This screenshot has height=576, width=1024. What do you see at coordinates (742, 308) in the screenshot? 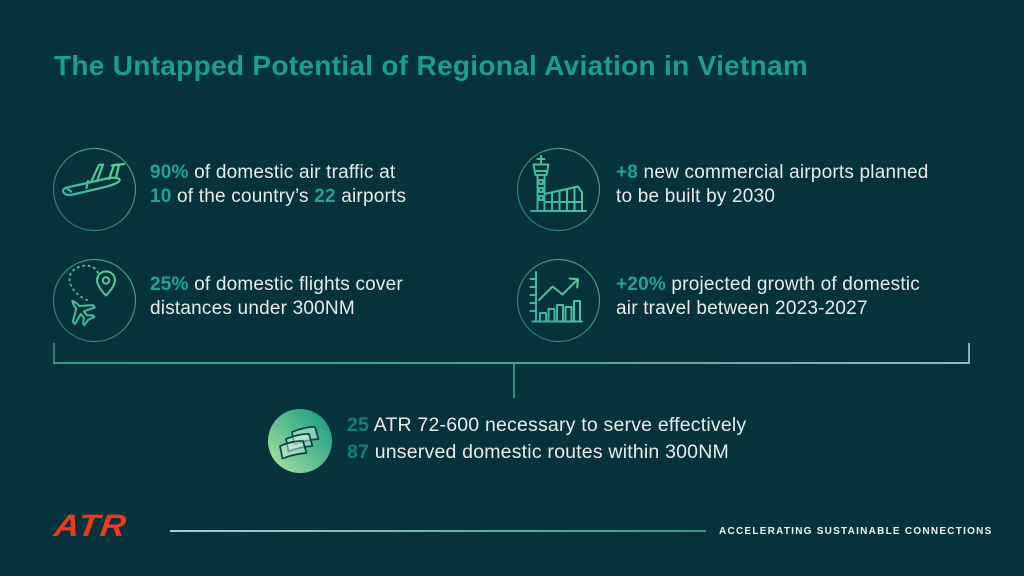
I see `stat-text: air travel between 2023-2027` at bounding box center [742, 308].